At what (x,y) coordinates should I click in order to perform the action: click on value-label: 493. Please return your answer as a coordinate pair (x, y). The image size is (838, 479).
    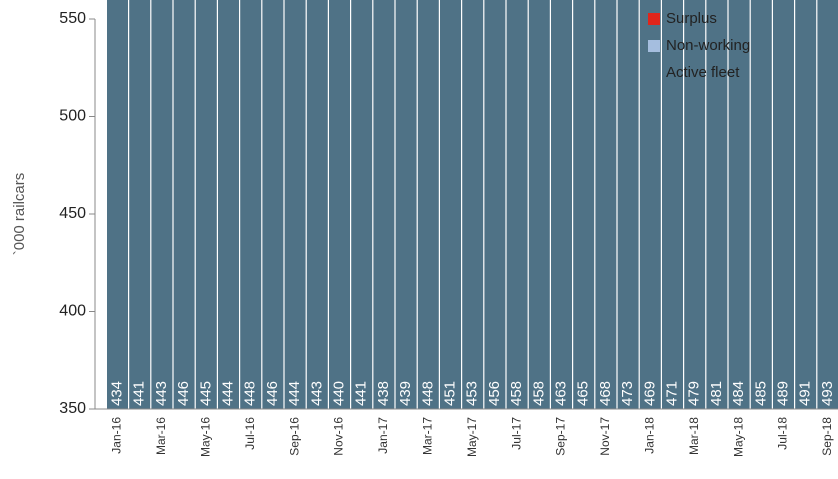
    Looking at the image, I should click on (827, 393).